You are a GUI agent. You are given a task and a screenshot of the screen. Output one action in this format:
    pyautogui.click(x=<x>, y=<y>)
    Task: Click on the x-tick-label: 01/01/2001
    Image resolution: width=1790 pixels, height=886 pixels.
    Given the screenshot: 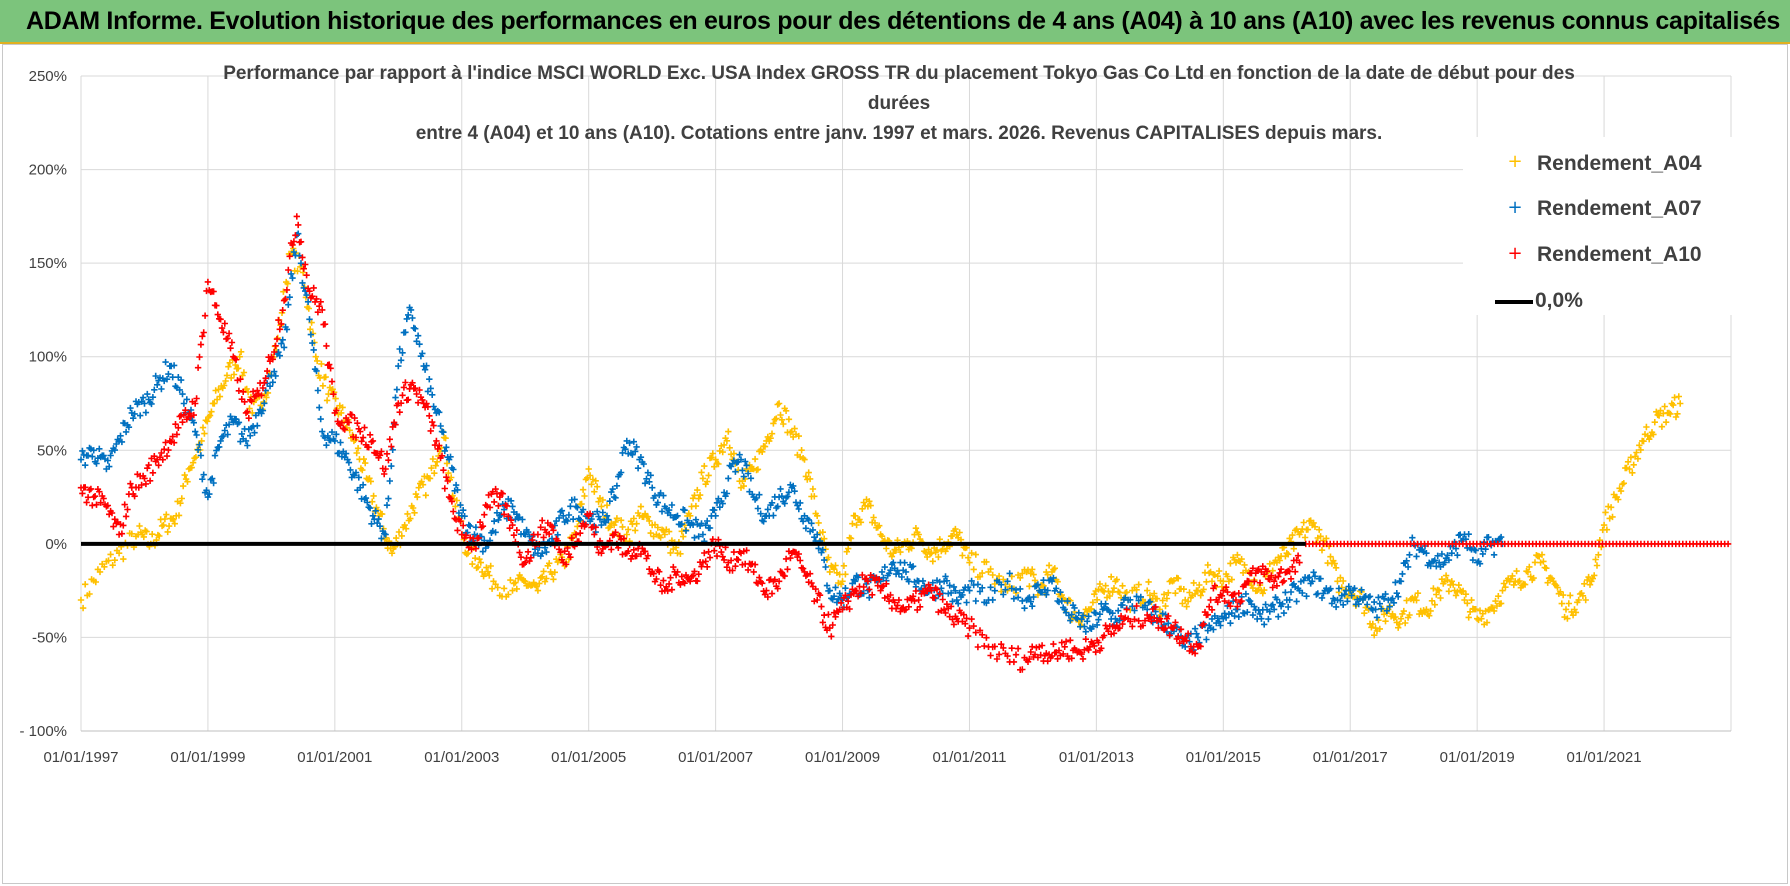 What is the action you would take?
    pyautogui.click(x=334, y=757)
    